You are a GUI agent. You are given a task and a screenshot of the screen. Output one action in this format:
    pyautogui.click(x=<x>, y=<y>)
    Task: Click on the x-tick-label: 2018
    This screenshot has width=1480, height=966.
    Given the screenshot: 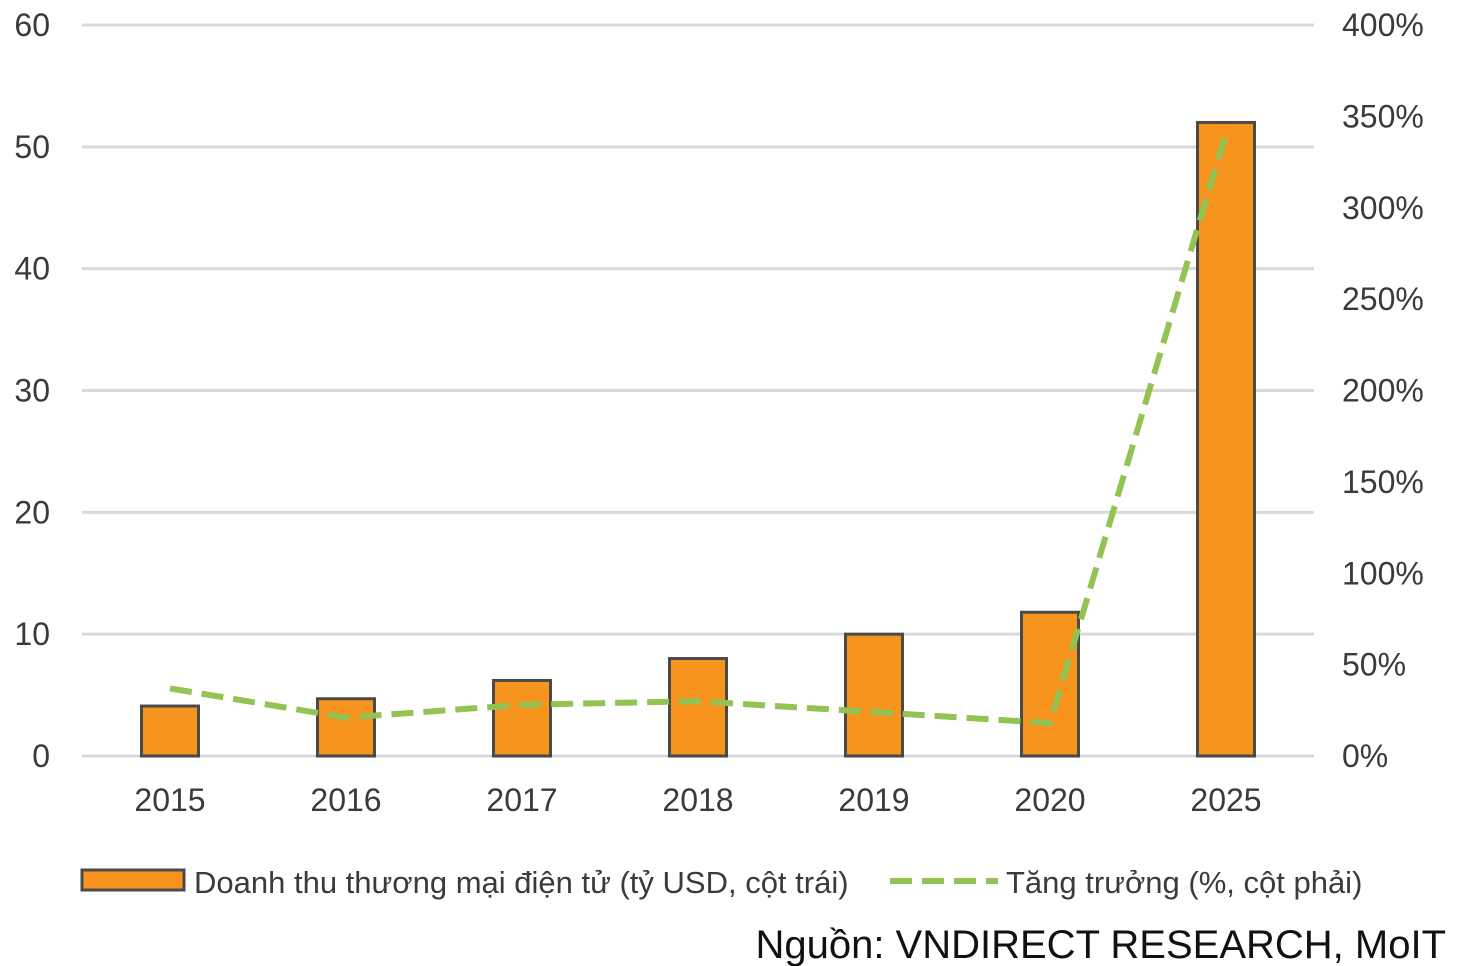 What is the action you would take?
    pyautogui.click(x=697, y=800)
    